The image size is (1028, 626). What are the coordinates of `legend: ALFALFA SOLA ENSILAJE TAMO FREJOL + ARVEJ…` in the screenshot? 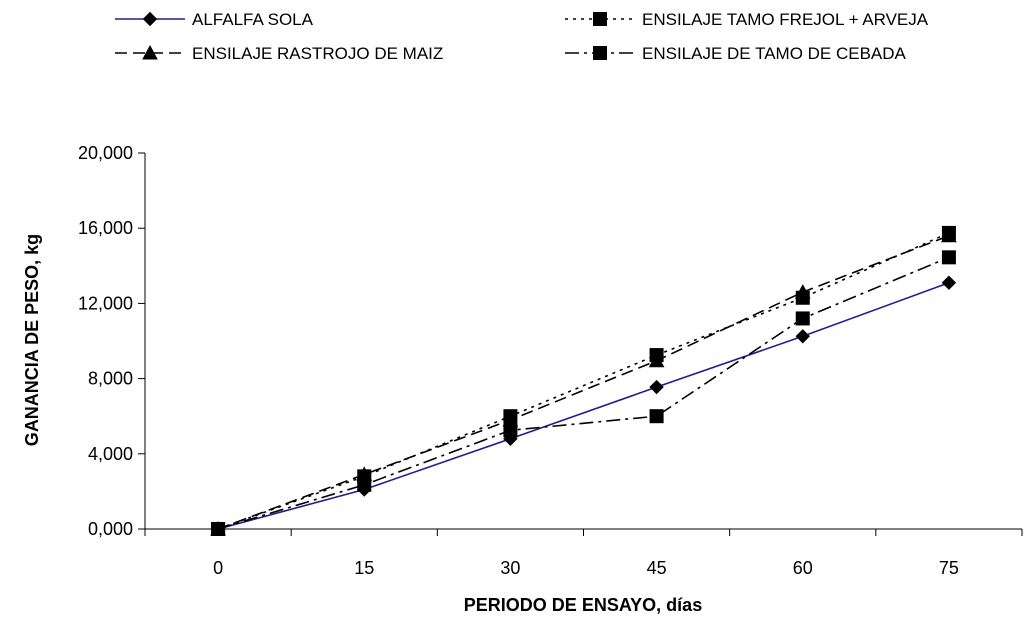 It's located at (522, 36).